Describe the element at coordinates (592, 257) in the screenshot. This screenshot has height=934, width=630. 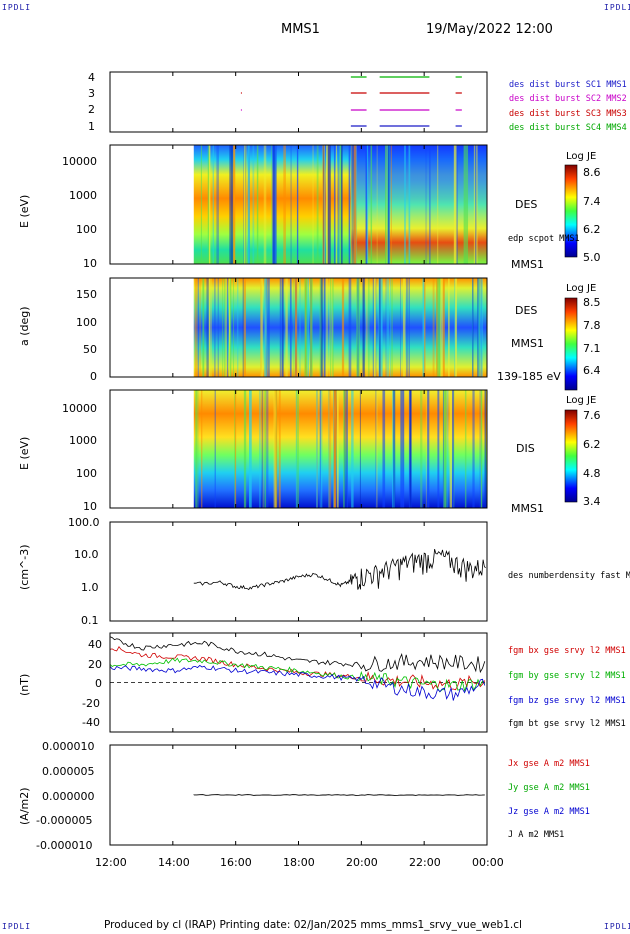
I see `des-energy-cbtick-3: 5.0` at that location.